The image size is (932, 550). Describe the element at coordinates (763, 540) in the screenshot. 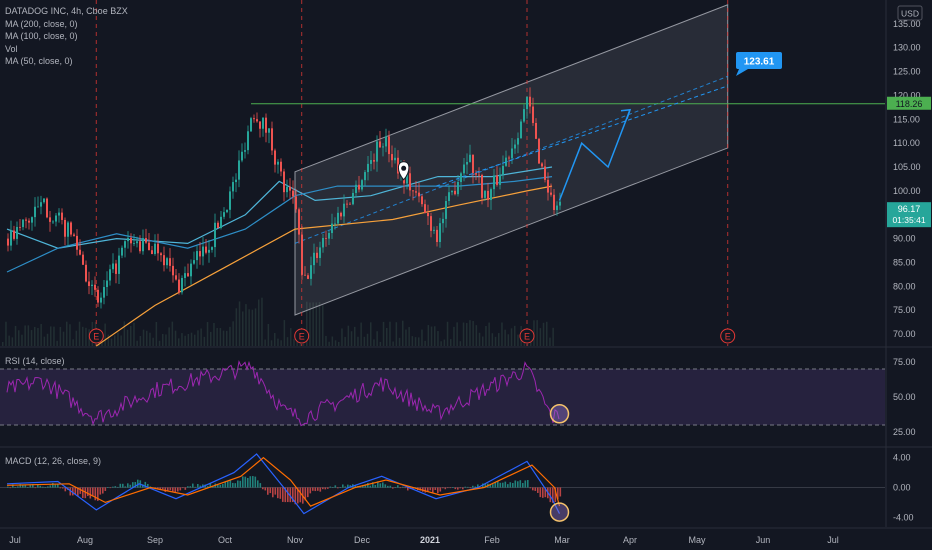

I see `time-tick-label: Jun` at that location.